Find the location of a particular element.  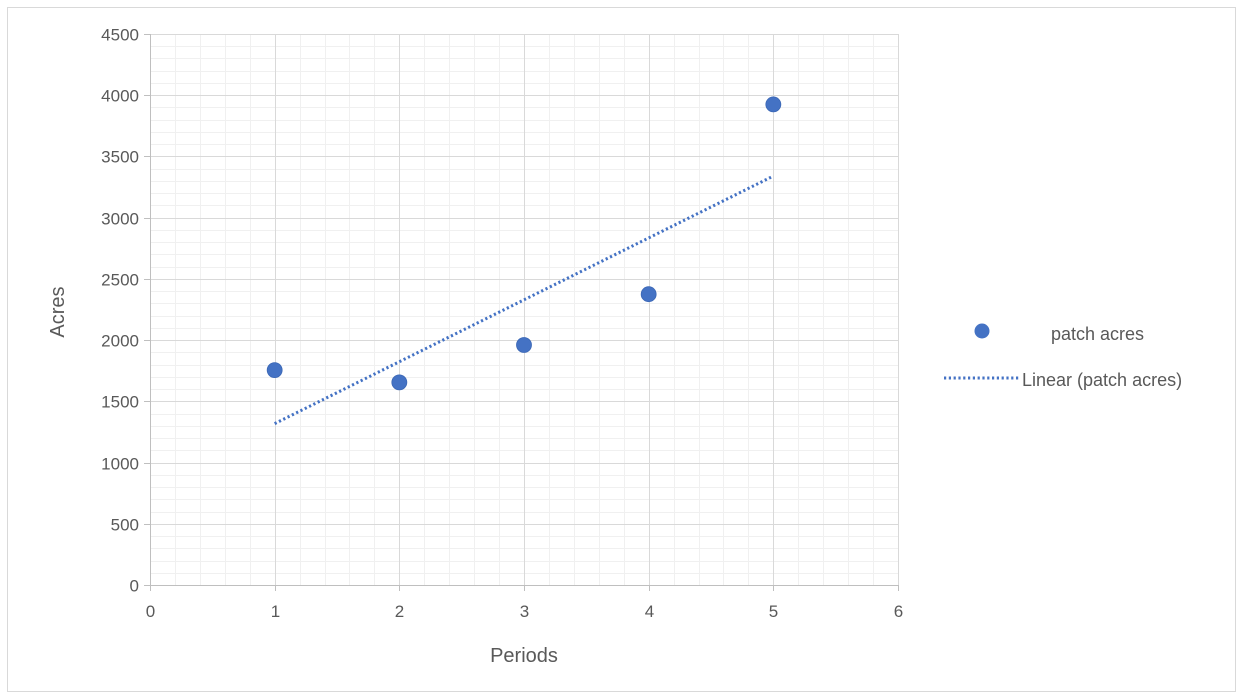

y-tick-label: 4000 is located at coordinates (120, 96).